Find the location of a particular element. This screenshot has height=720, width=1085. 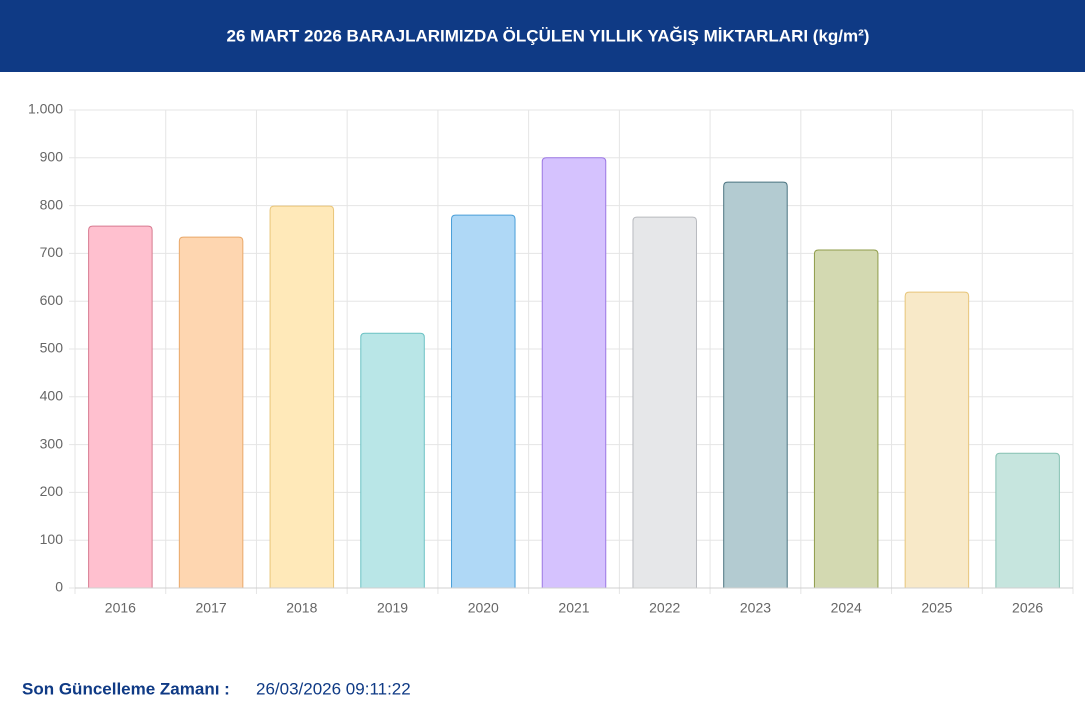

y-tick-label: 100 is located at coordinates (52, 539).